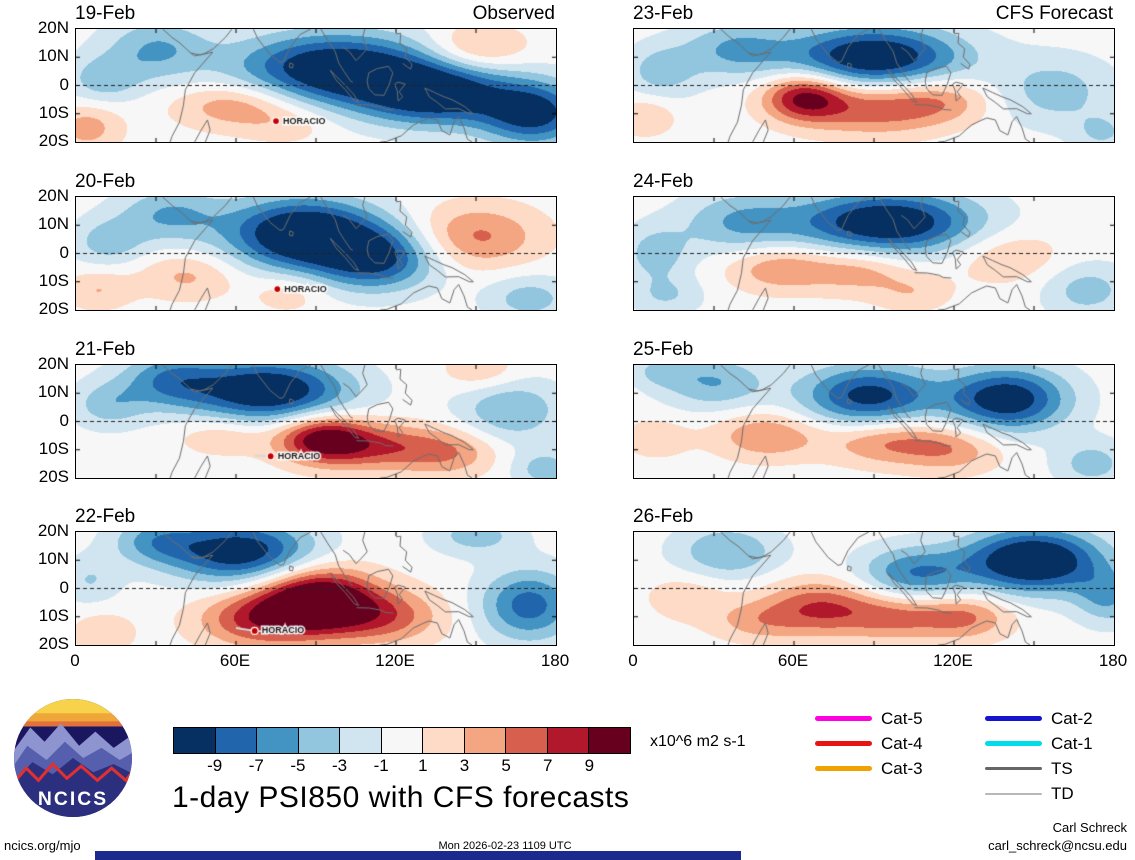  What do you see at coordinates (663, 516) in the screenshot?
I see `panel-date-label: 26-Feb` at bounding box center [663, 516].